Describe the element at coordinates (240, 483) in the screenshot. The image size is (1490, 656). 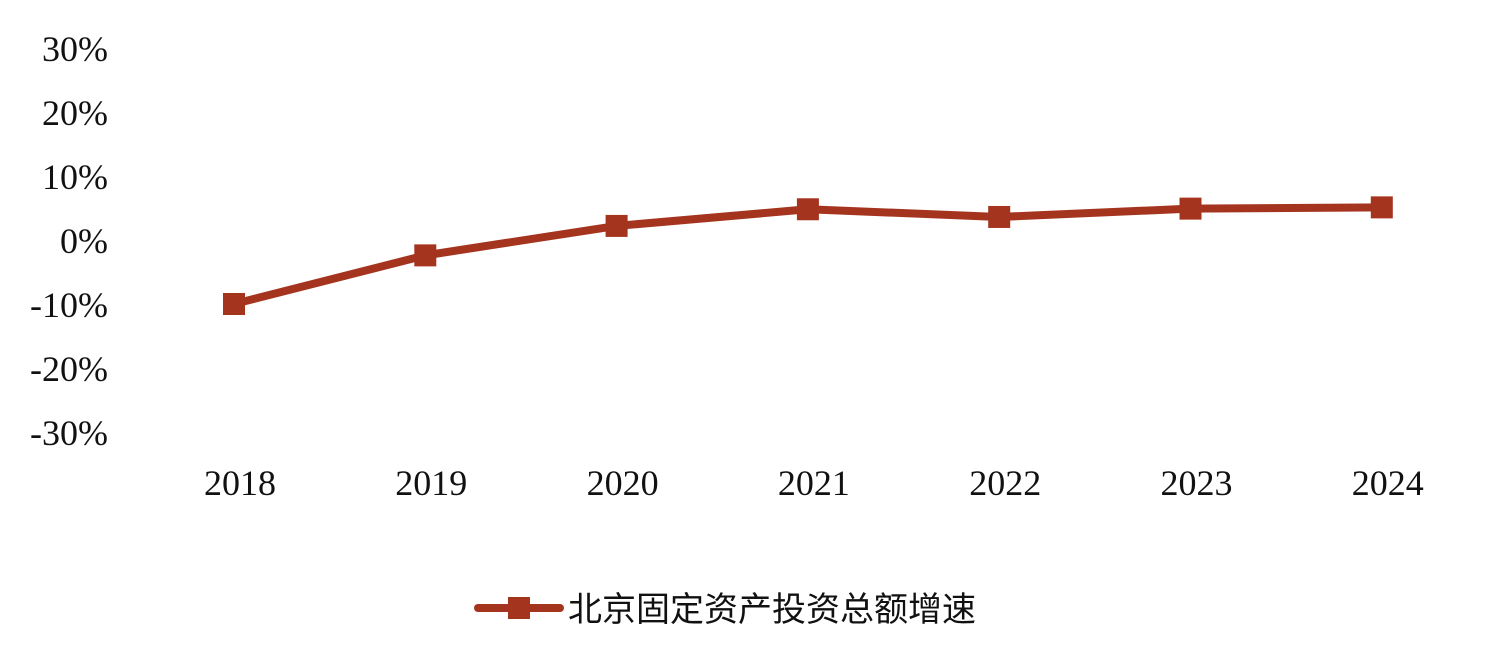
I see `x-tick-label: 2018` at that location.